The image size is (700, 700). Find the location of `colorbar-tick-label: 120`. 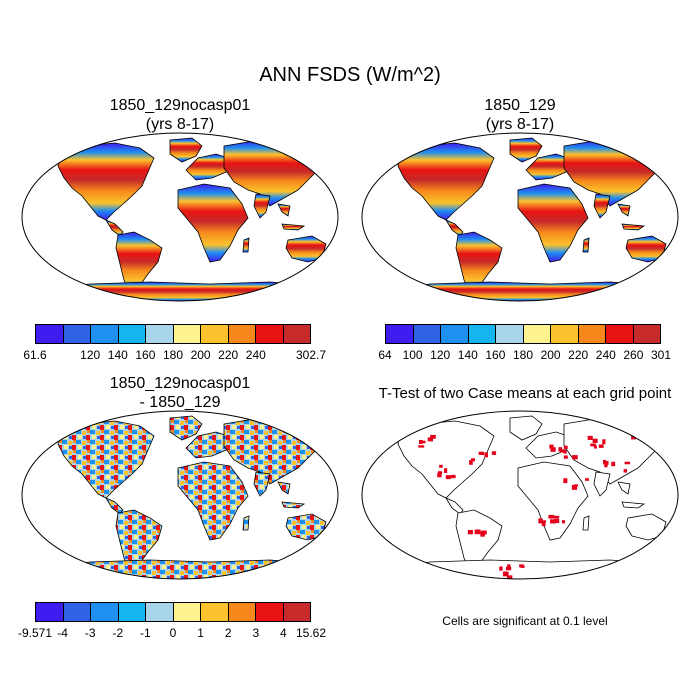

colorbar-tick-label: 120 is located at coordinates (90, 355).